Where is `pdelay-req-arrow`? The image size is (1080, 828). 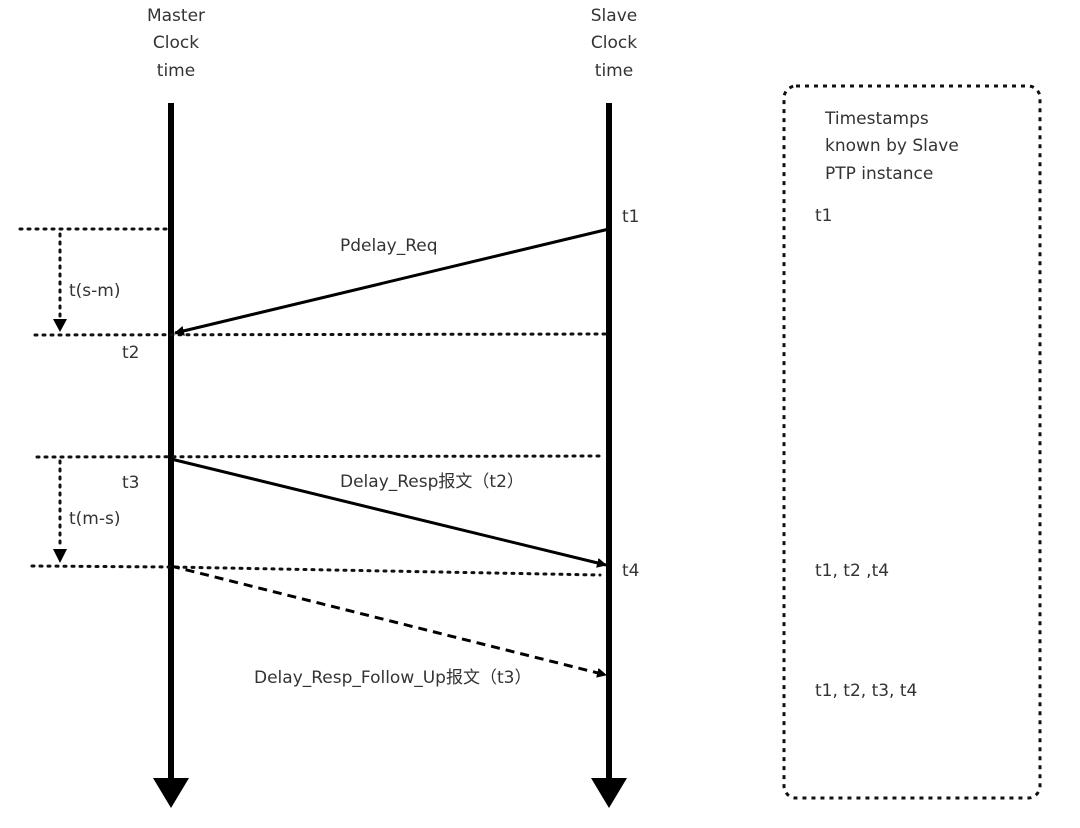 pdelay-req-arrow is located at coordinates (392, 281).